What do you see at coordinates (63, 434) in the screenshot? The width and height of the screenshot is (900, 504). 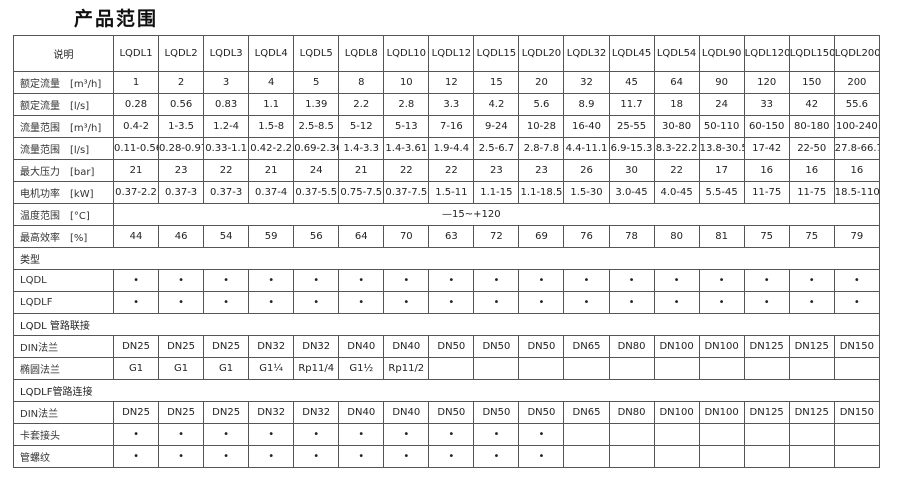 I see `row-label: 卡套接头` at bounding box center [63, 434].